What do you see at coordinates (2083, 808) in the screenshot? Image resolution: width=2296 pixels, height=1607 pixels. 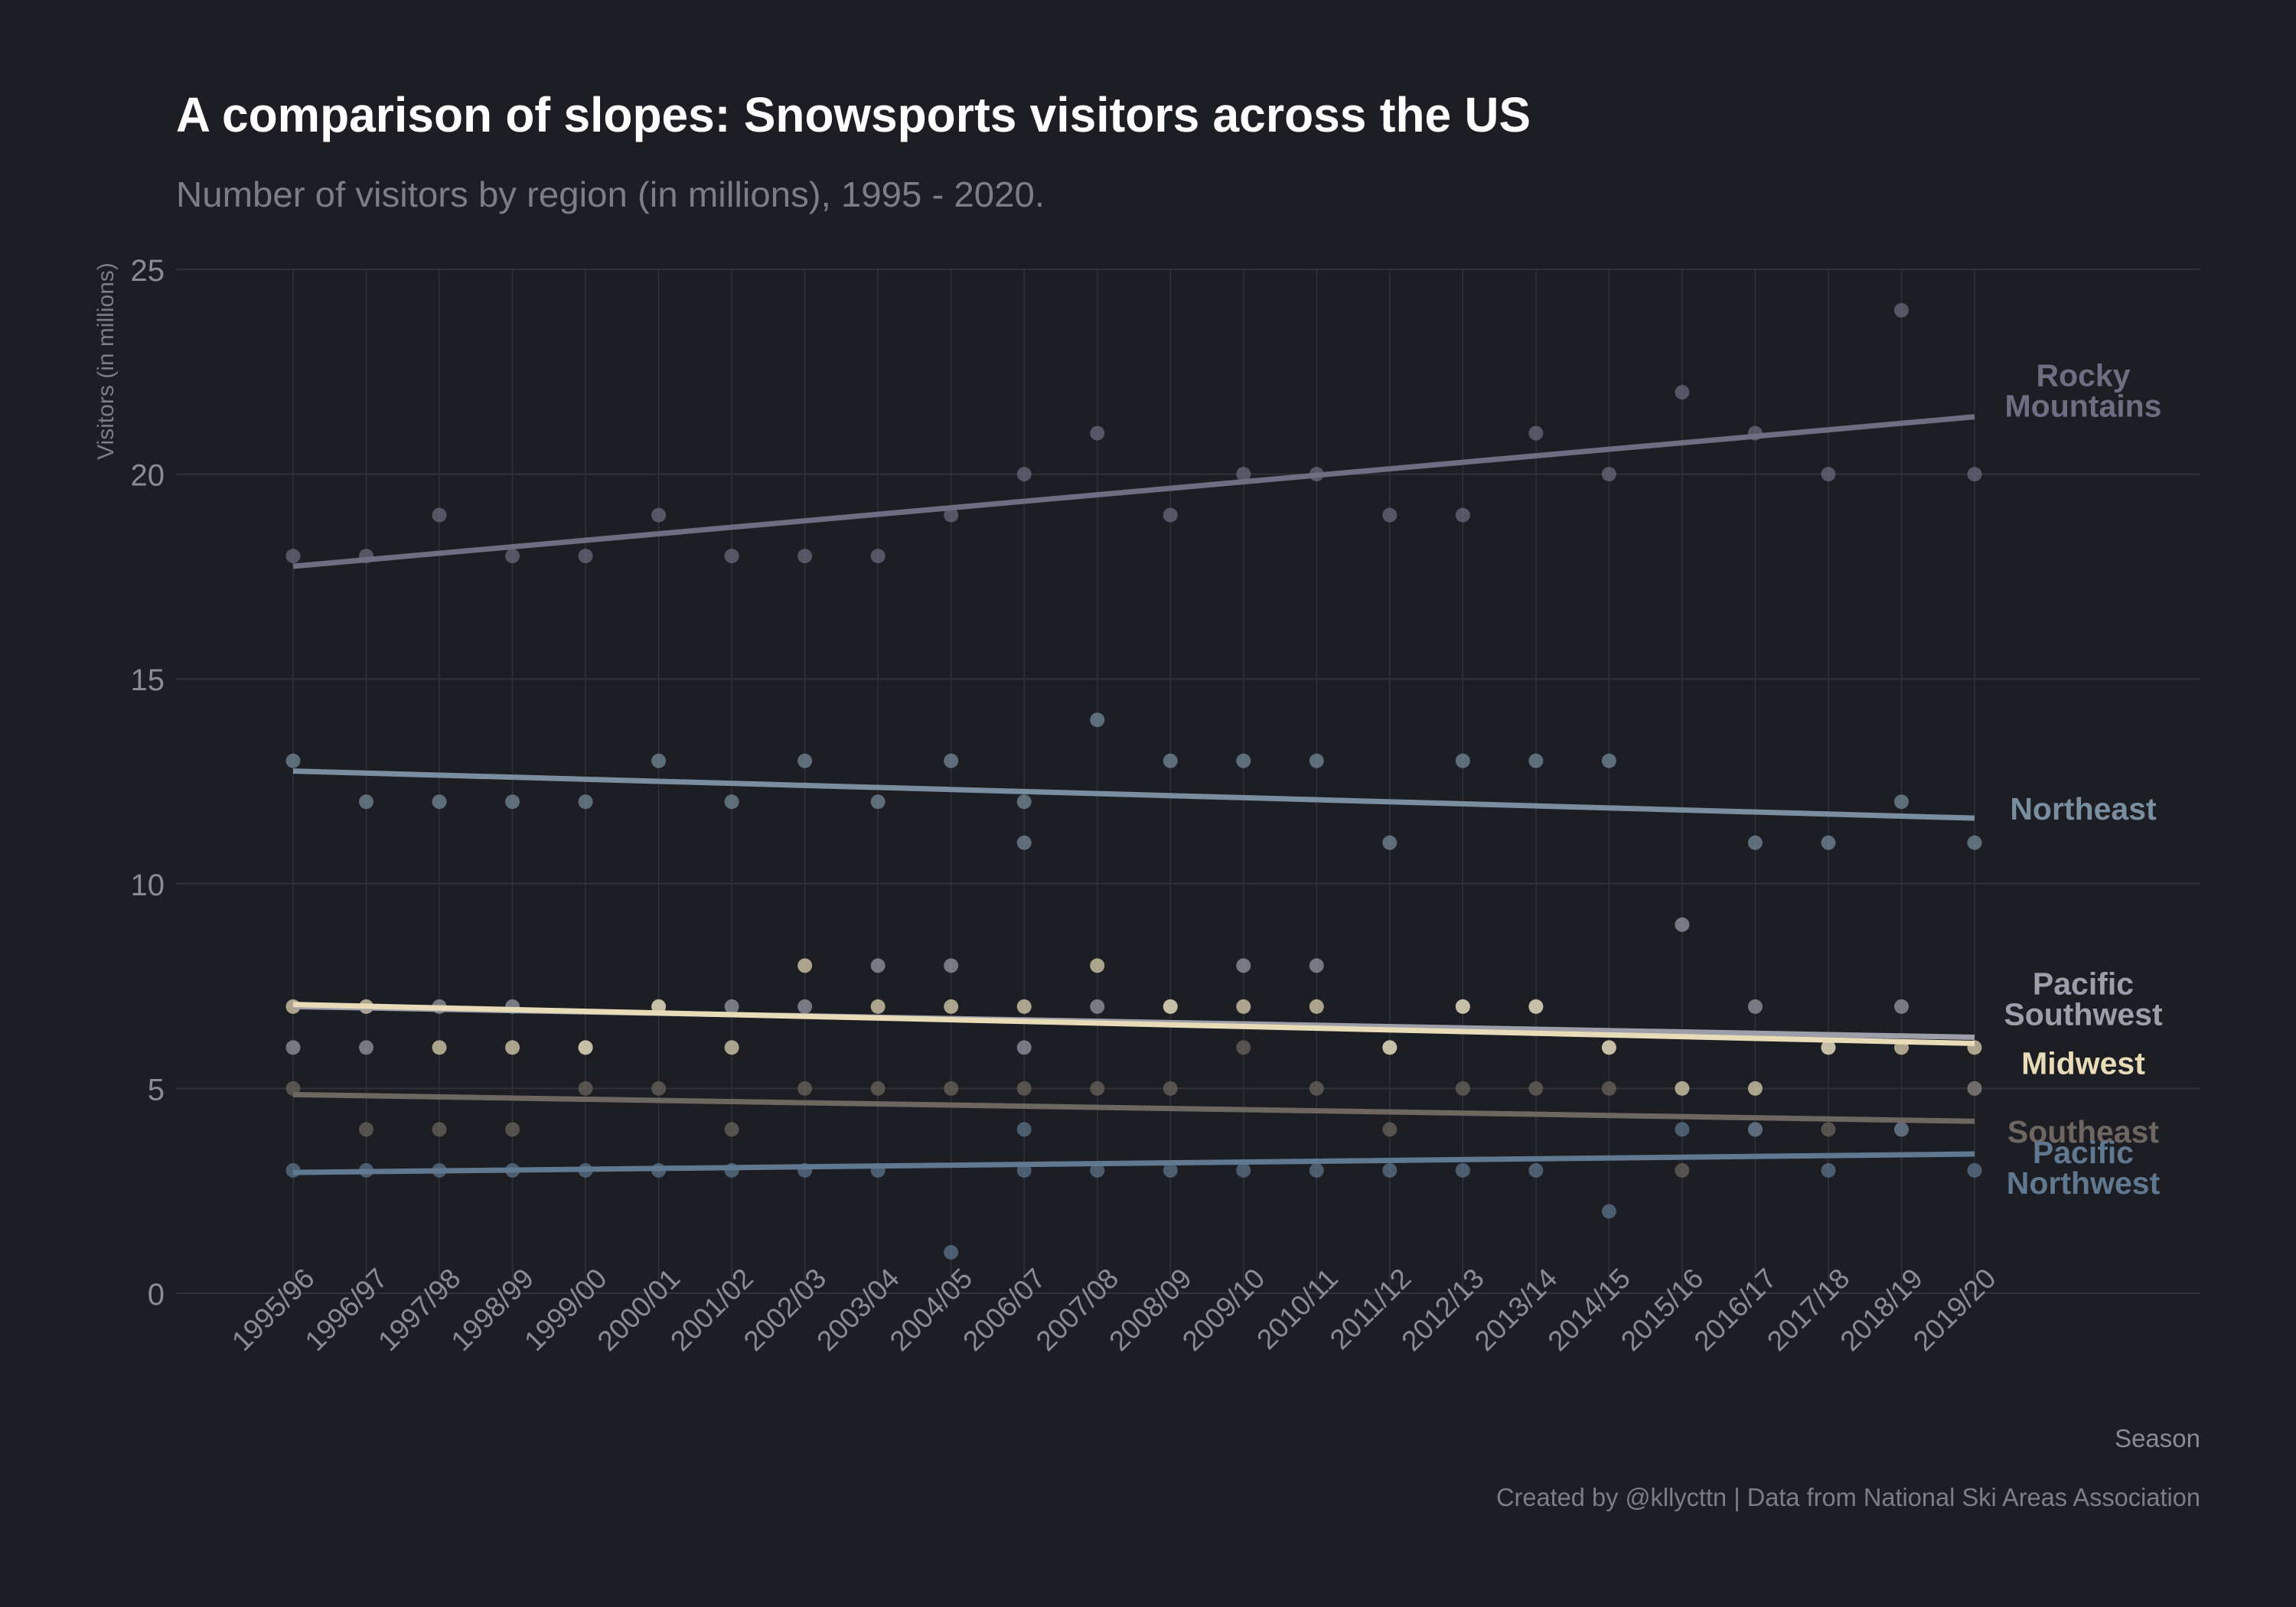 I see `series-label: Northeast` at bounding box center [2083, 808].